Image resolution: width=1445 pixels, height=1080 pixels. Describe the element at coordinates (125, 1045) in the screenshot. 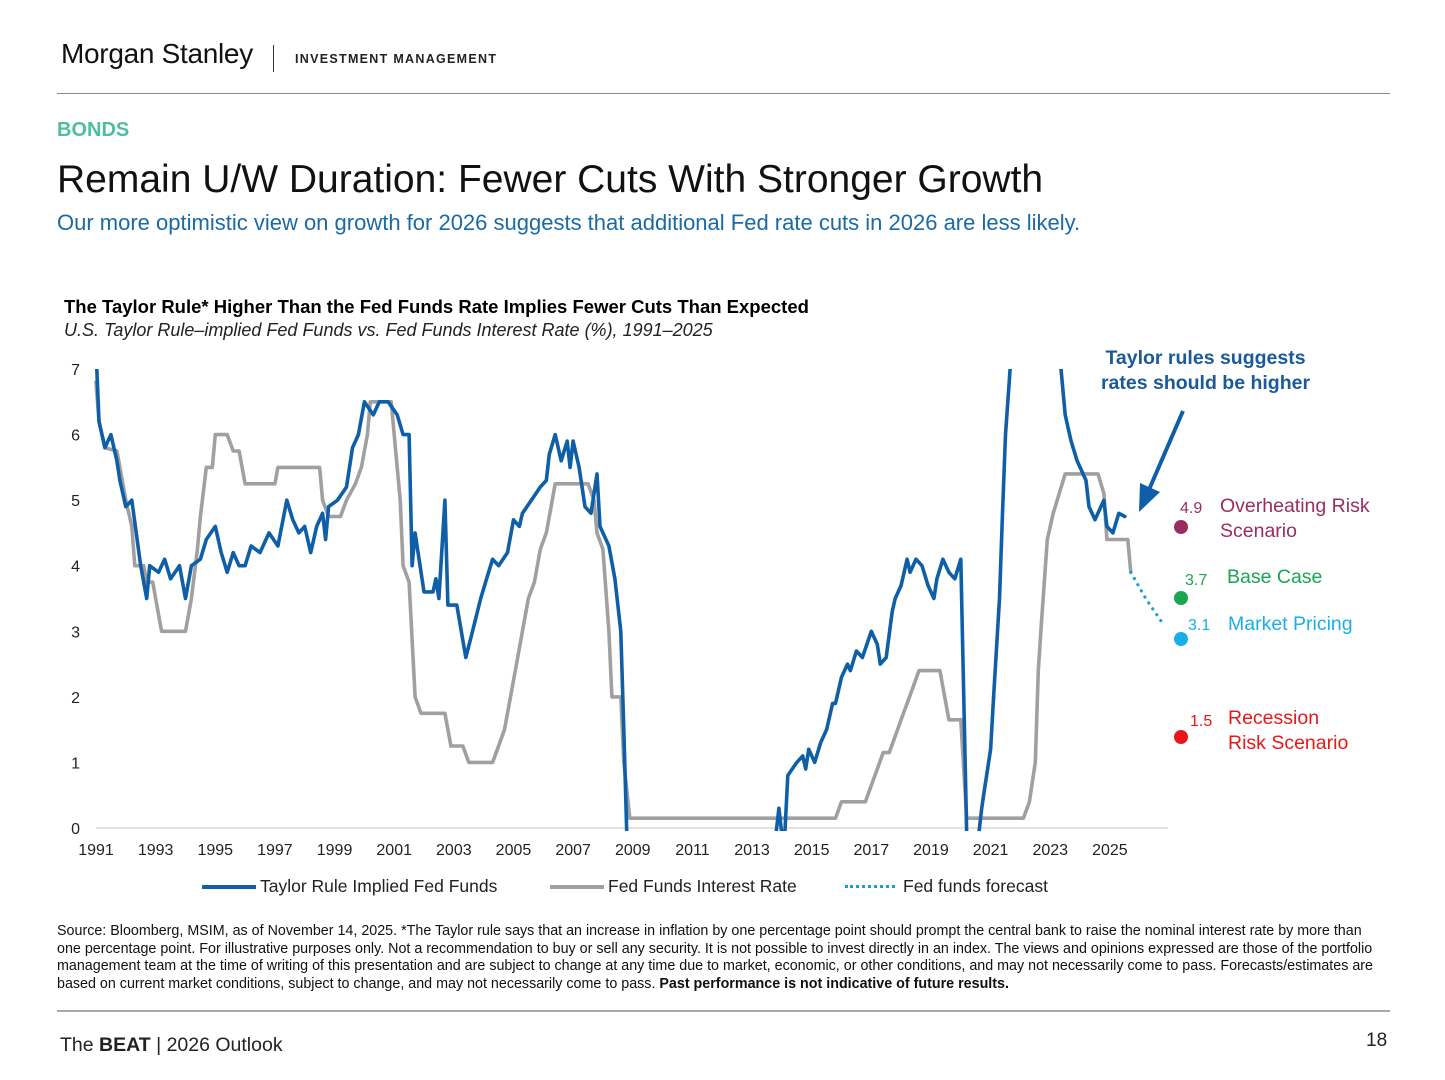

I see `footer-brand: BEAT` at that location.